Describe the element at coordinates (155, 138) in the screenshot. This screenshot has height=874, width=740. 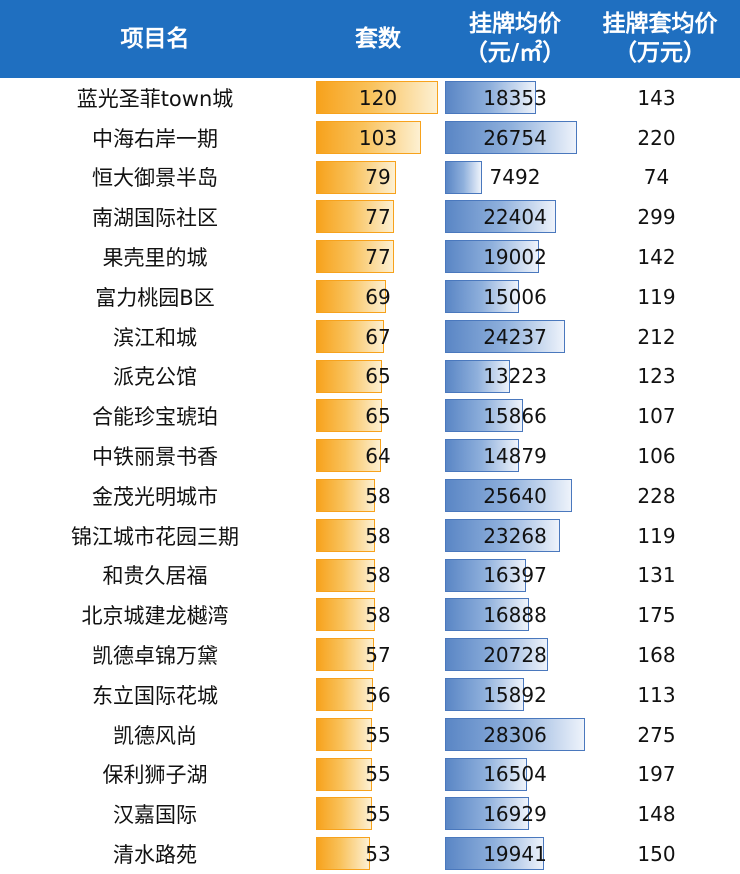
I see `project-name-cell: 中海右岸一期` at that location.